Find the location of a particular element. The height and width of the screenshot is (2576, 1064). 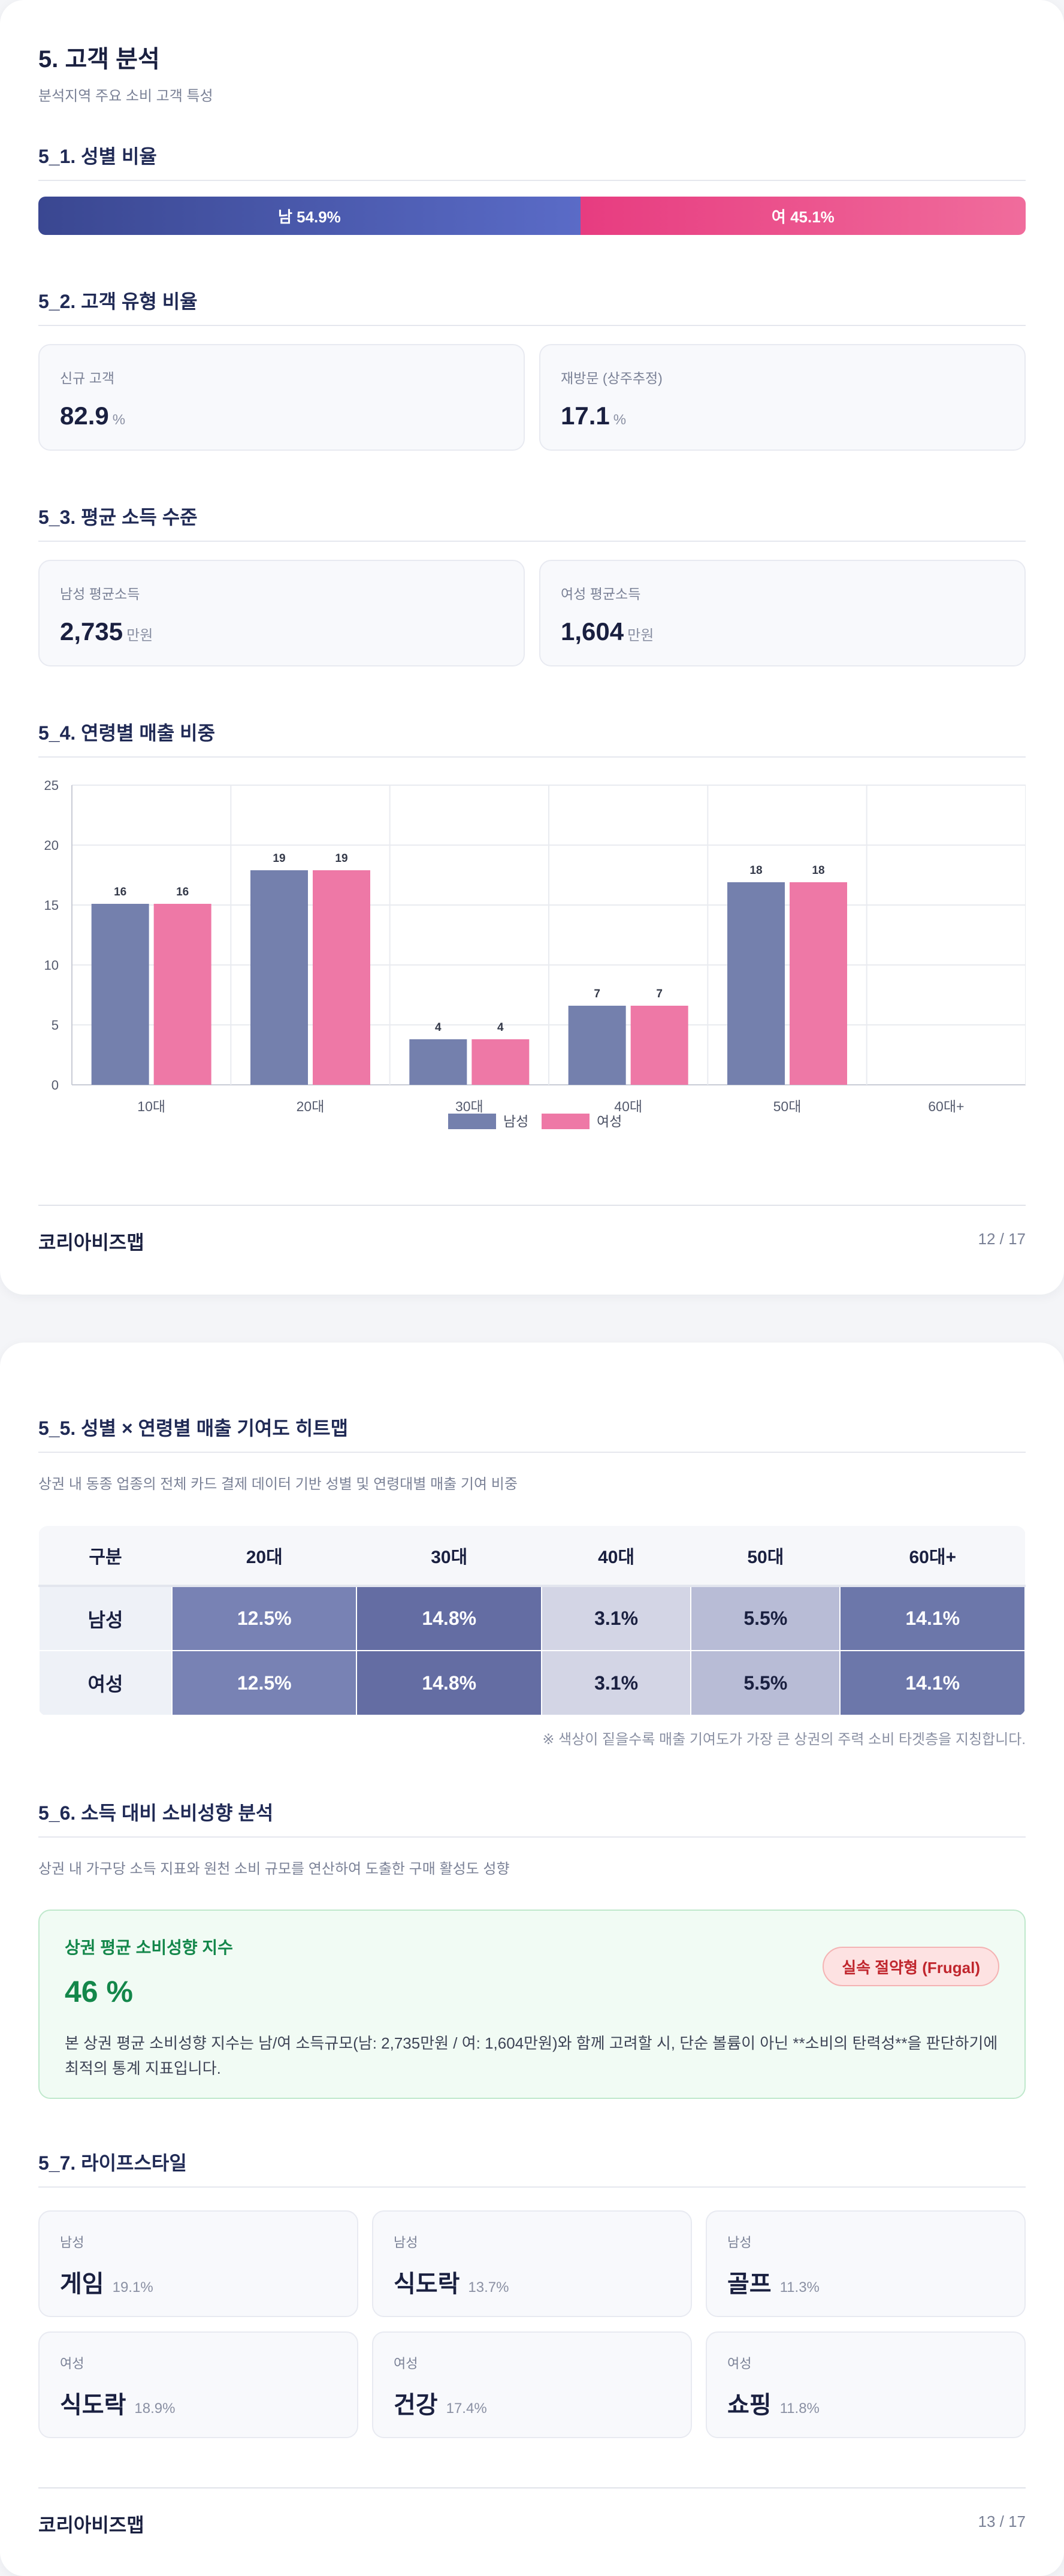

stat-value: 2,735 is located at coordinates (91, 631).